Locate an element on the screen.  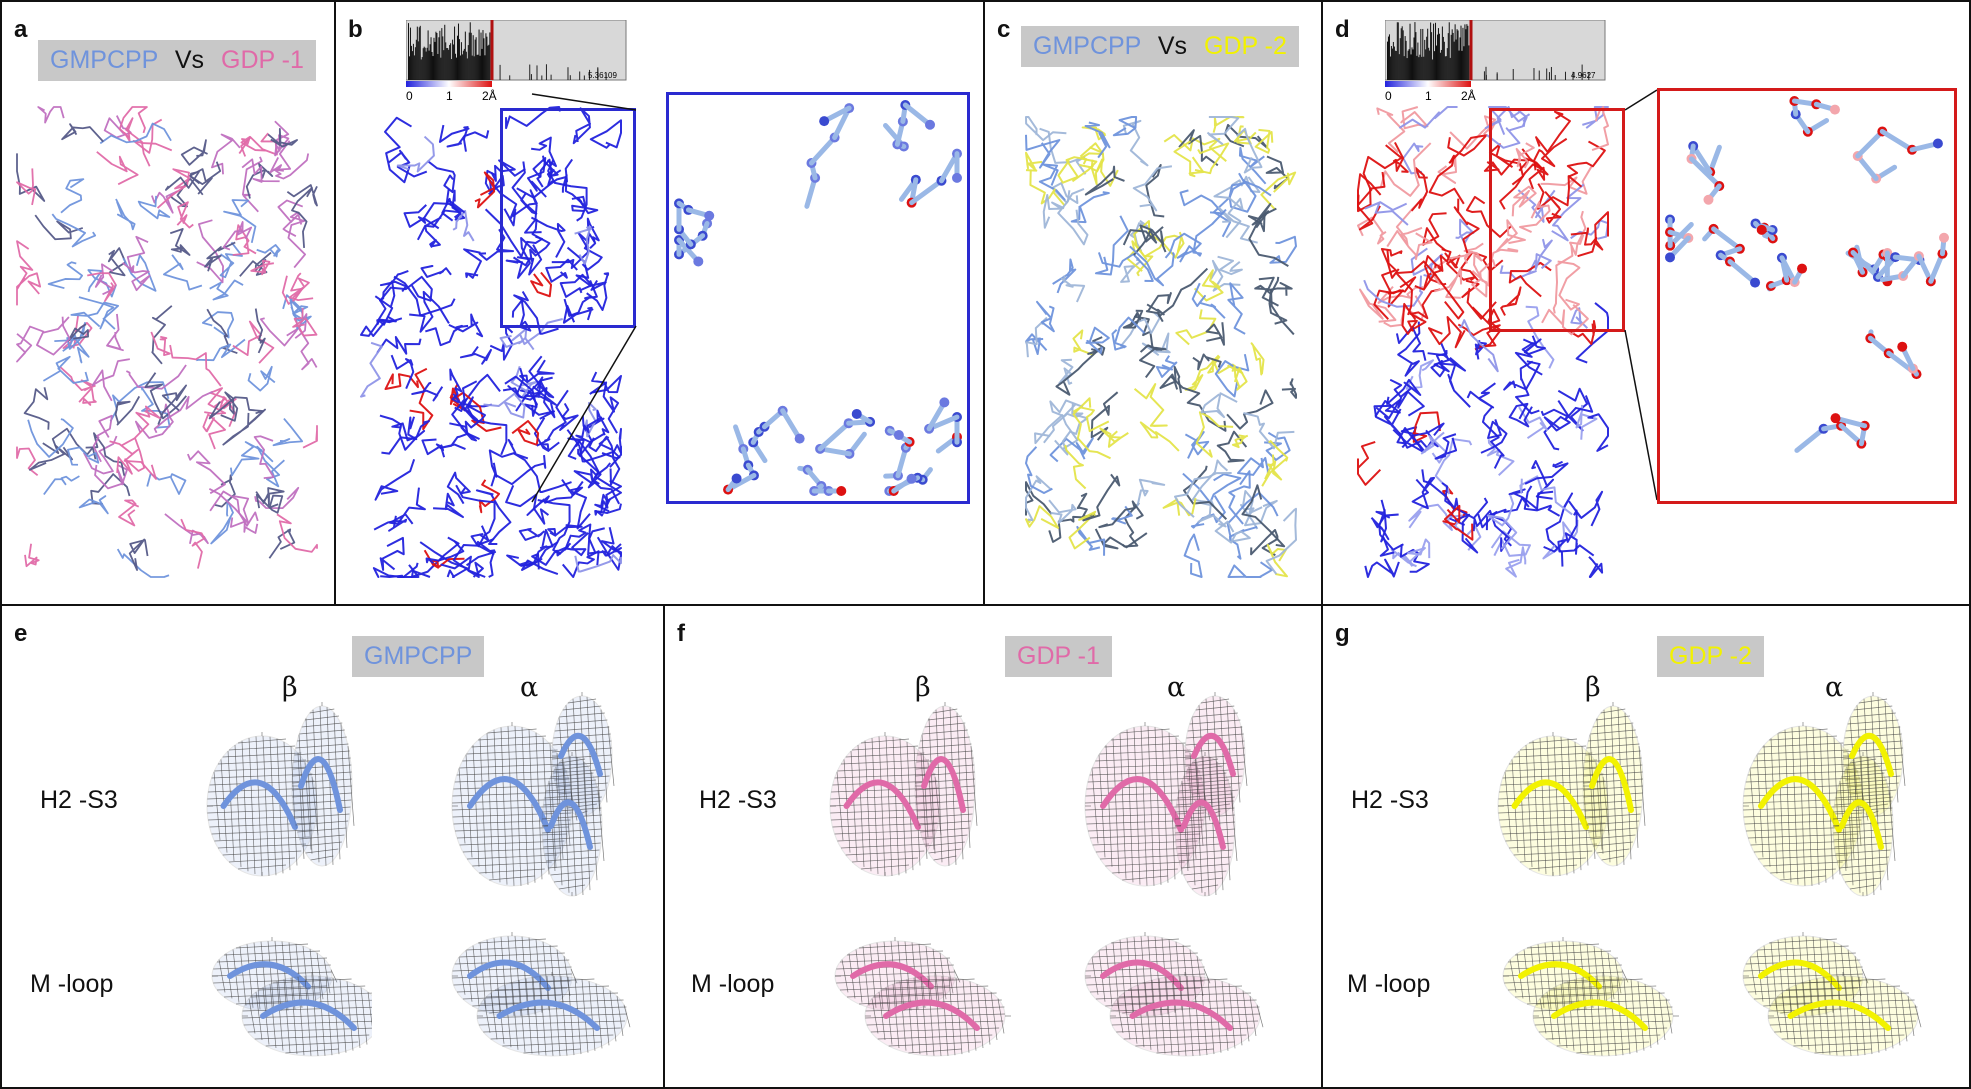
panel-a: a GMPCPP Vs GDP -1 is located at coordinates (168, 303).